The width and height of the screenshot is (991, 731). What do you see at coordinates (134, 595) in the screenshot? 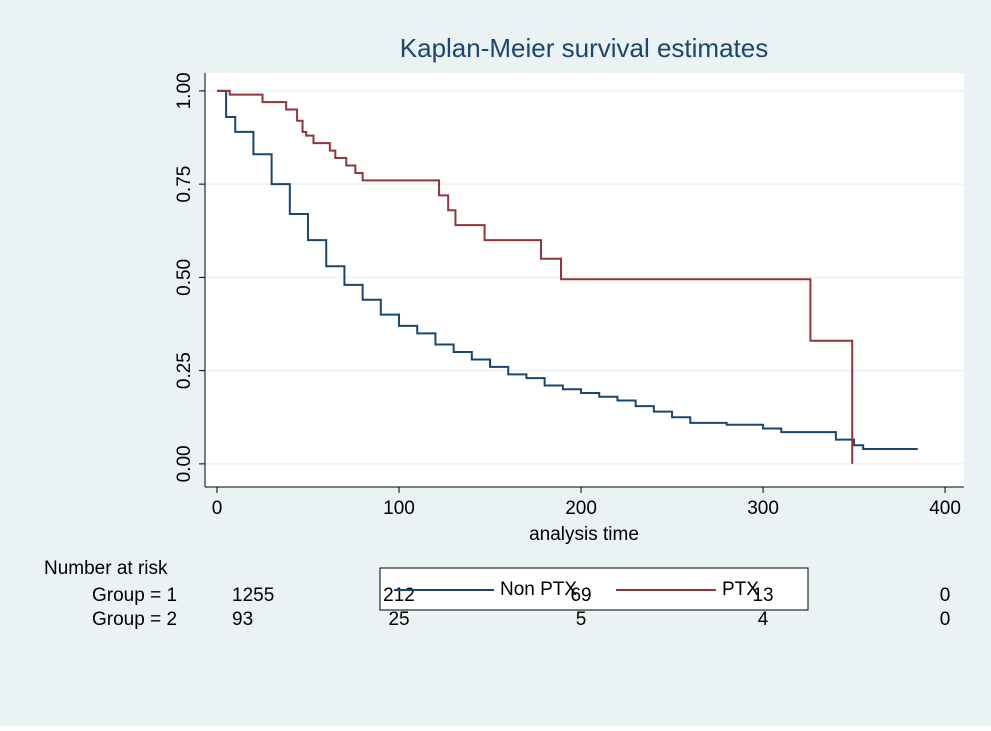
I see `risk-row-label: Group = 1` at bounding box center [134, 595].